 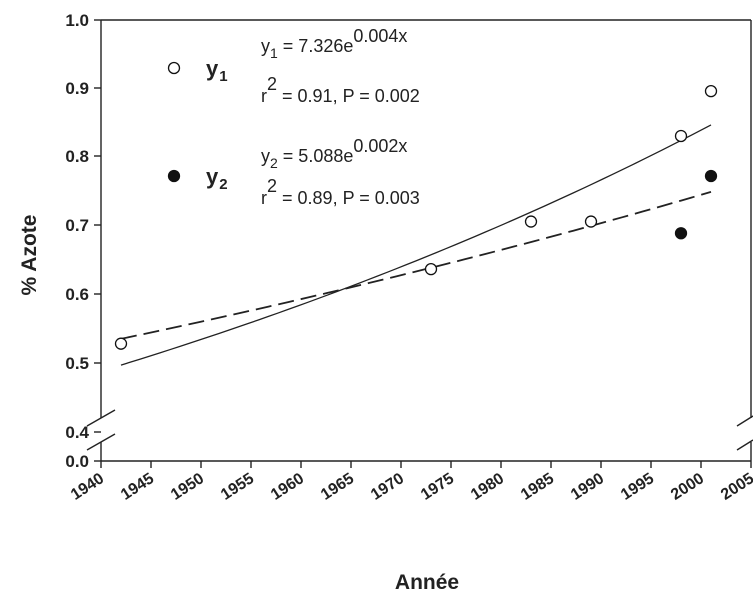 I want to click on y-tick-label: 0.7, so click(x=77, y=225).